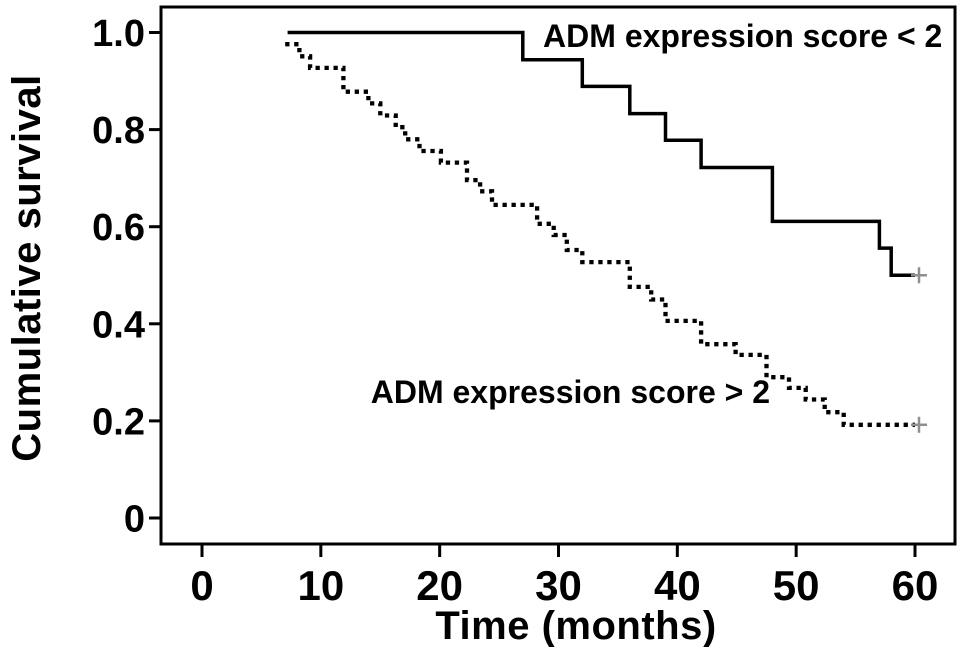 This screenshot has width=969, height=647. Describe the element at coordinates (134, 520) in the screenshot. I see `y-tick-label: 0` at that location.